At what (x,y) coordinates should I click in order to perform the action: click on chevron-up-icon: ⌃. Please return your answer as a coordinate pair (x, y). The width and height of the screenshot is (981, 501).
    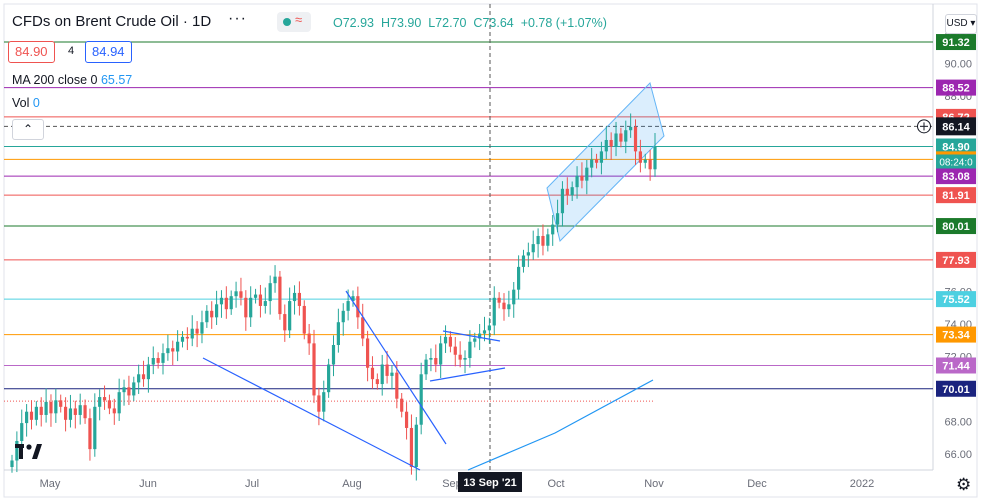
    Looking at the image, I should click on (28, 129).